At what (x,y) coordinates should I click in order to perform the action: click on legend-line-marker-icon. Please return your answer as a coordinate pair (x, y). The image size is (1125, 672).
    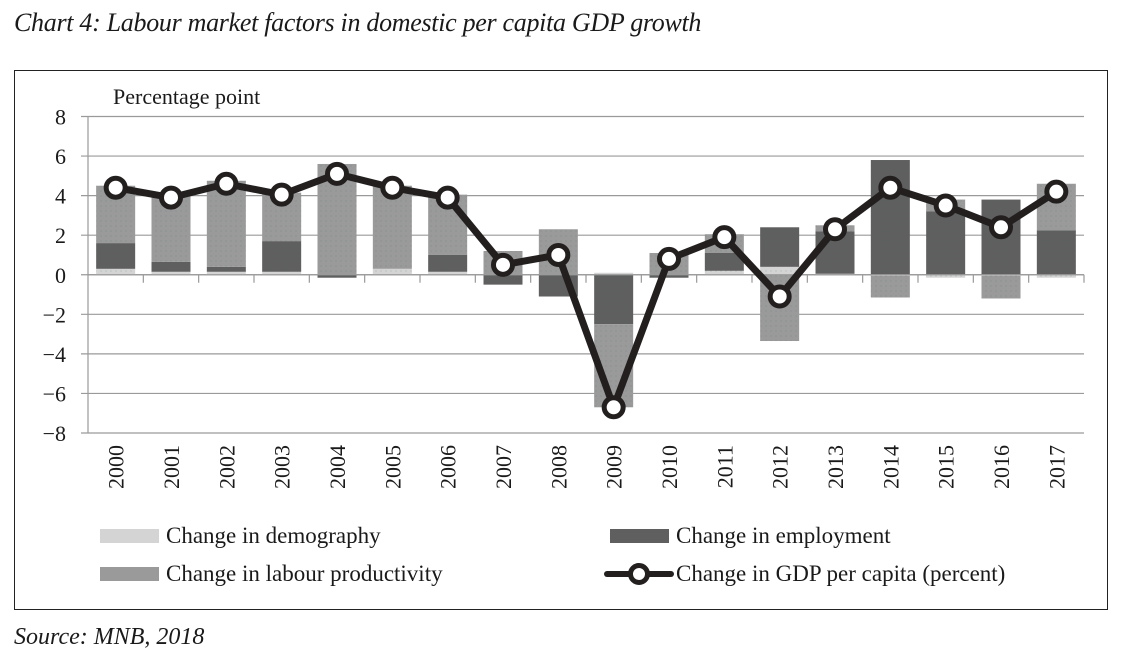
    Looking at the image, I should click on (639, 574).